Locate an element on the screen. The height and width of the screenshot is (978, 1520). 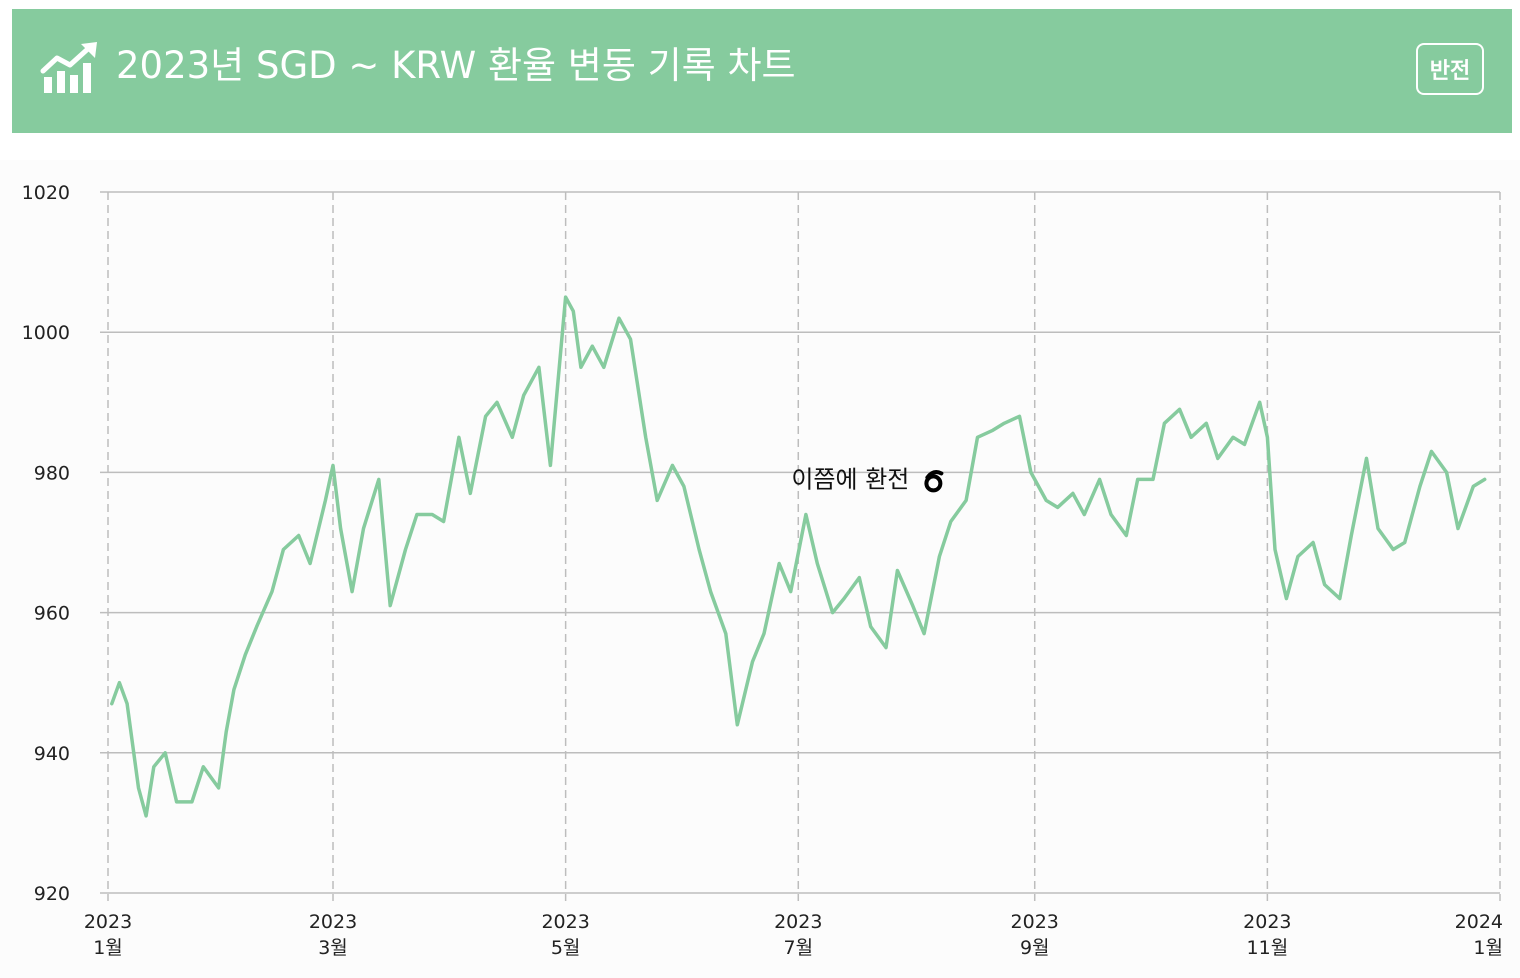
x-tick-month: 5월 is located at coordinates (566, 948).